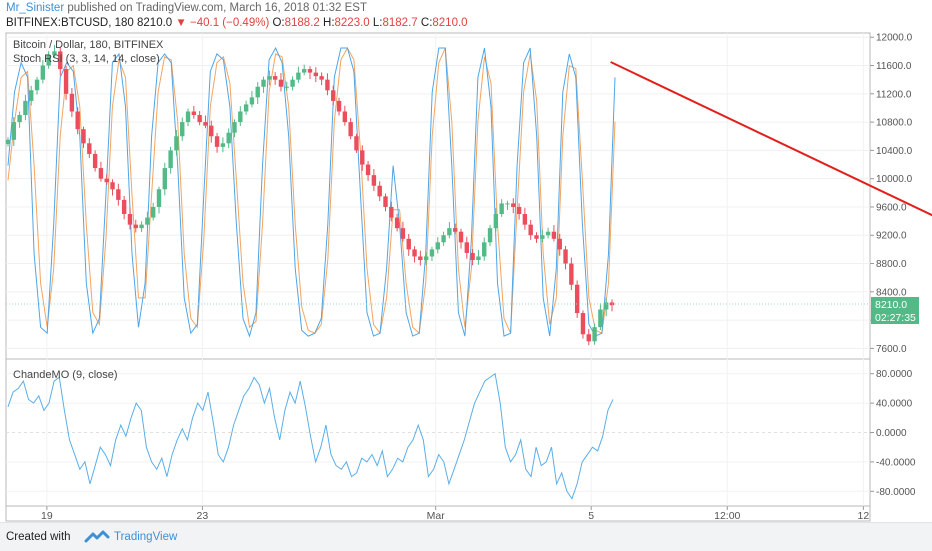 The height and width of the screenshot is (551, 932). I want to click on cmo-tick-label: -80.0000, so click(896, 492).